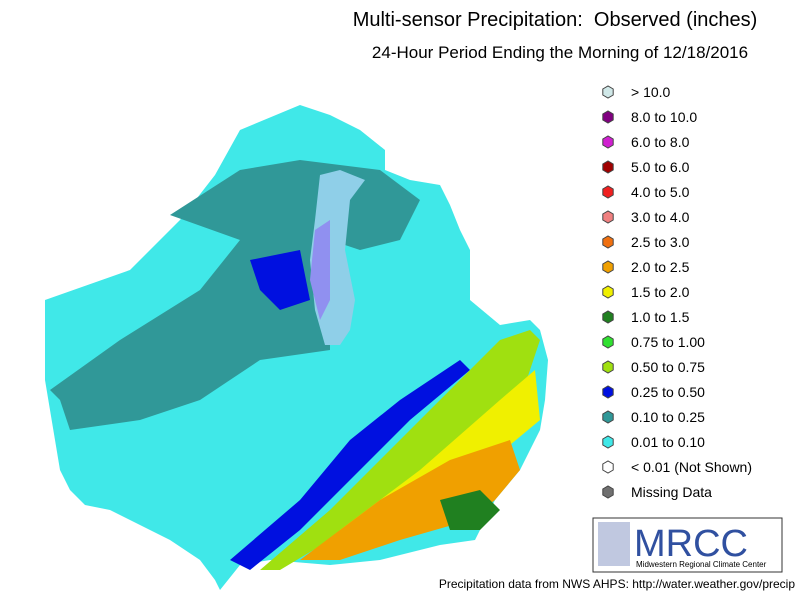  I want to click on legend-label: 1.5 to 2.0, so click(660, 292).